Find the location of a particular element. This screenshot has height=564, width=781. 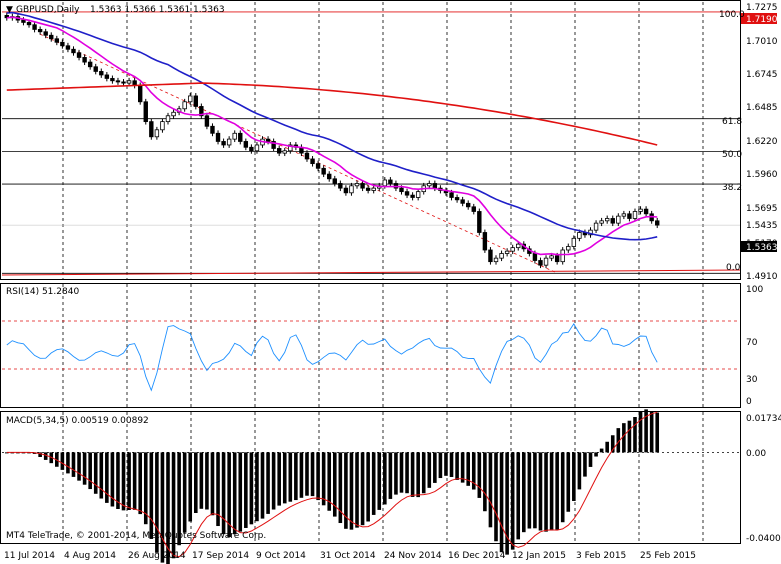

current-price-label-bg is located at coordinates (759, 246).